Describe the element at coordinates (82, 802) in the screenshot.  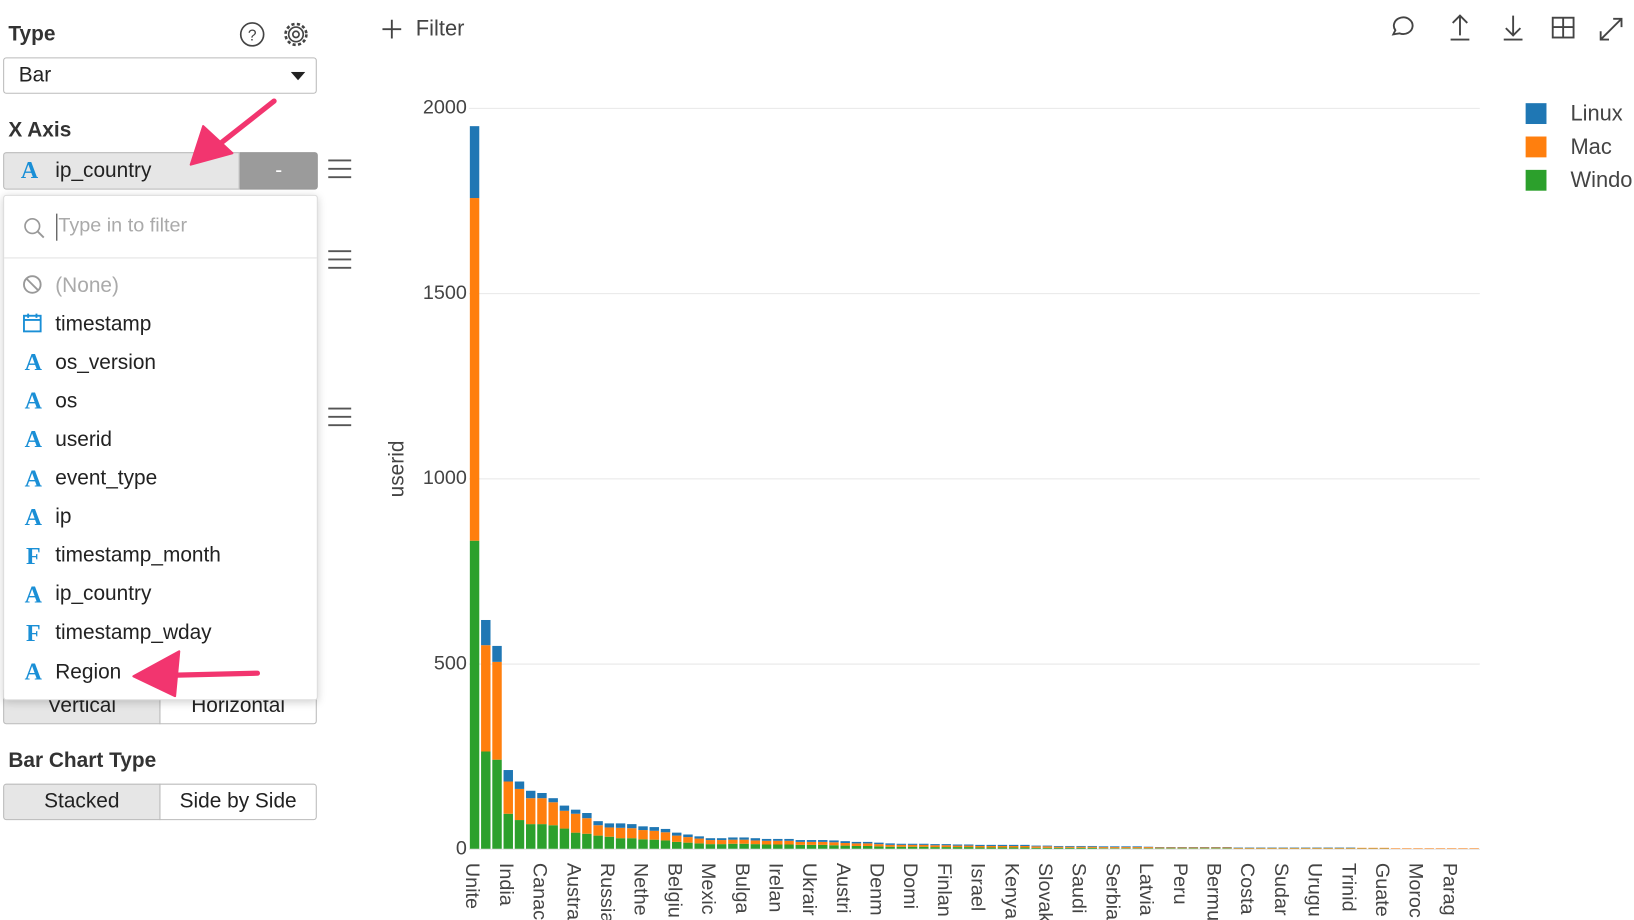
I see `stacked-button: Stacked` at that location.